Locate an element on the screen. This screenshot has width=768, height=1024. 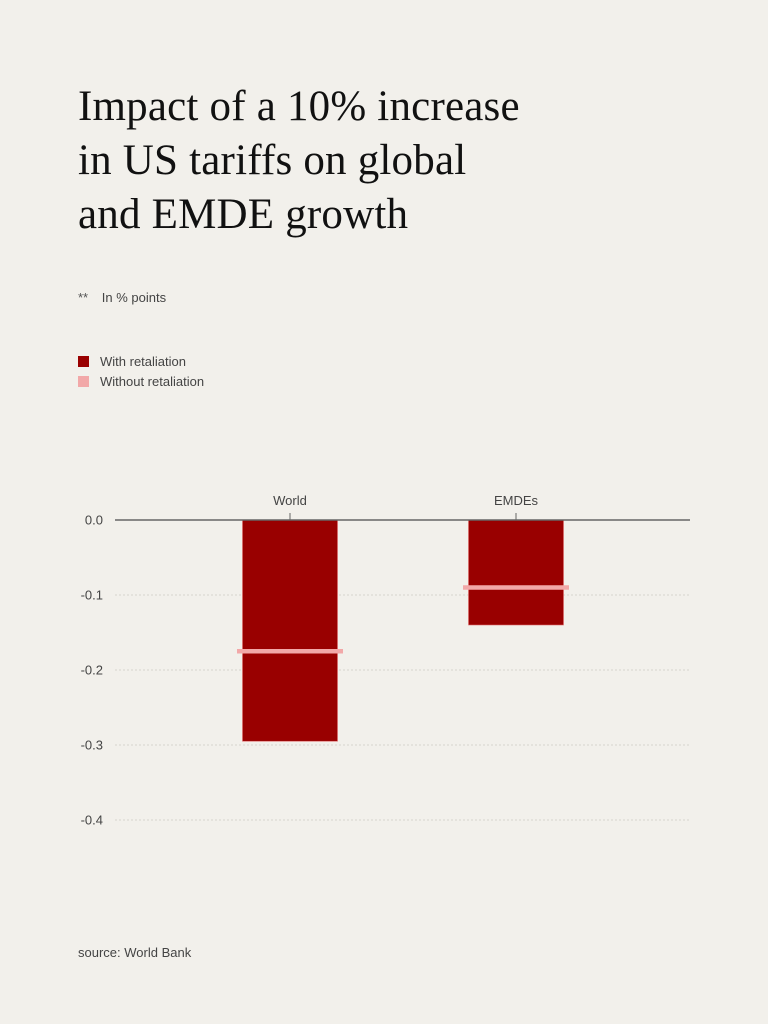
legend-item-with-retaliation: With retaliation is located at coordinates (141, 361).